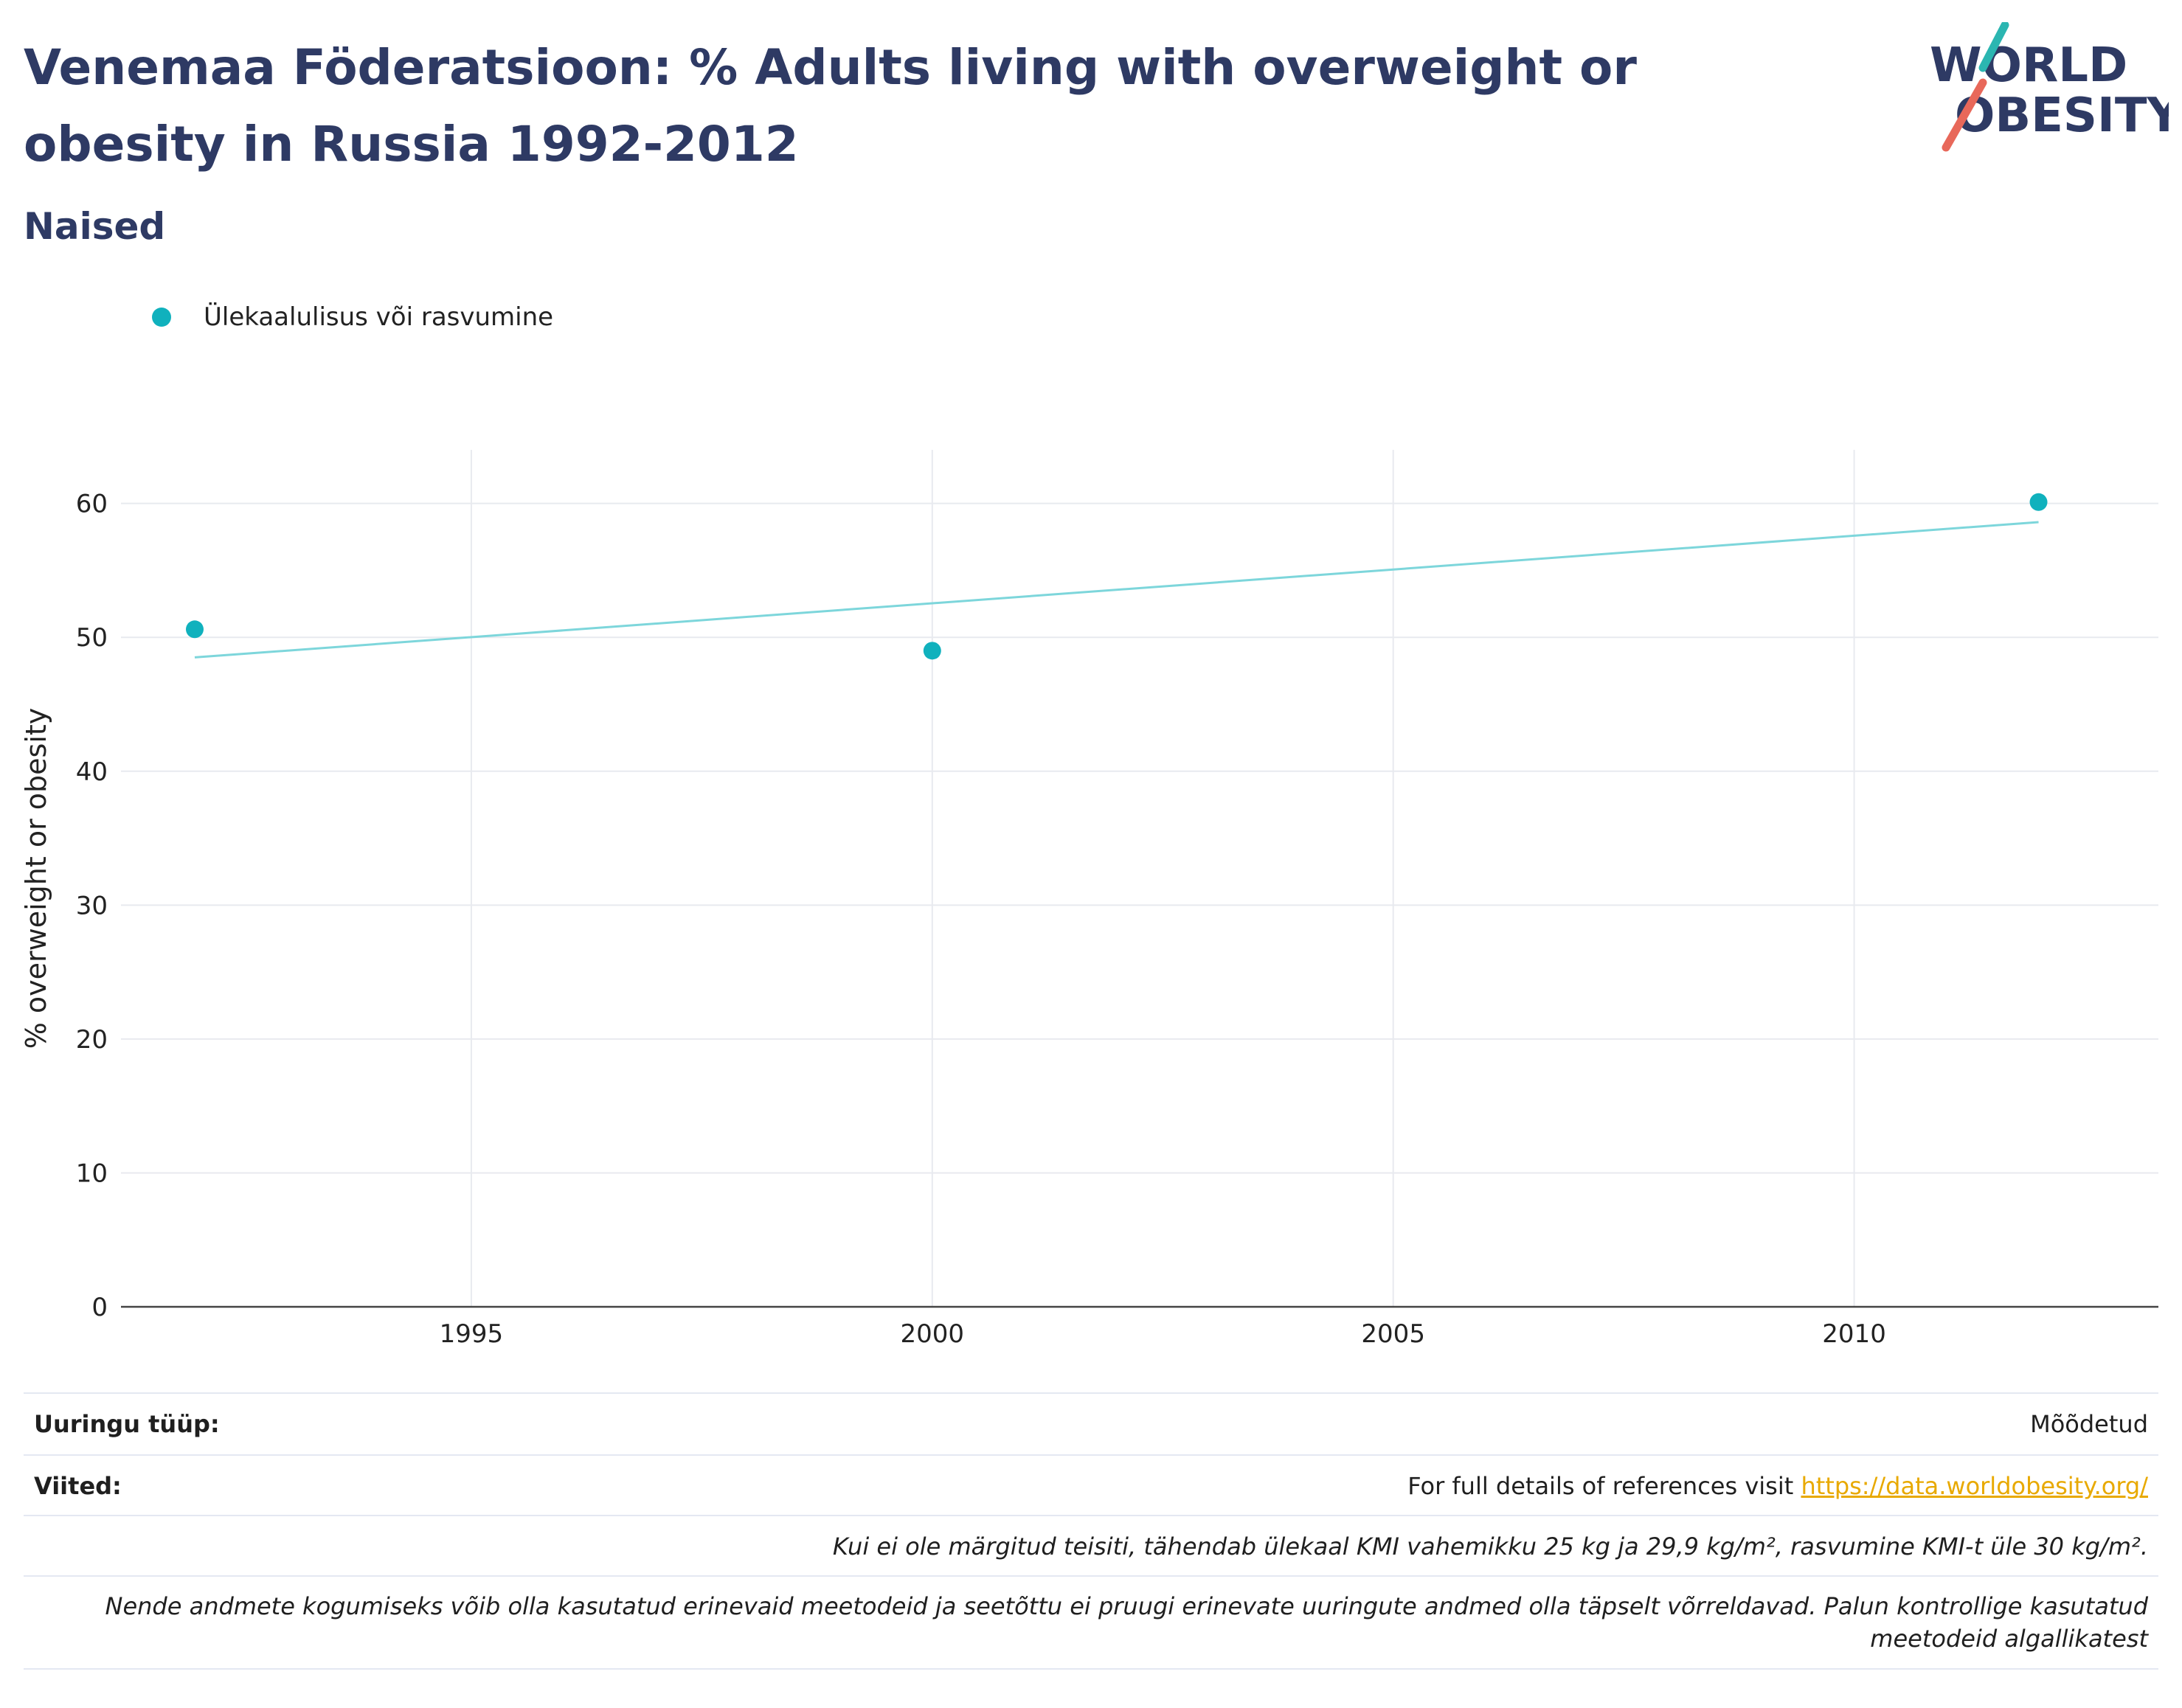 Image resolution: width=2182 pixels, height=1708 pixels. I want to click on y-tick-label: 20, so click(92, 1040).